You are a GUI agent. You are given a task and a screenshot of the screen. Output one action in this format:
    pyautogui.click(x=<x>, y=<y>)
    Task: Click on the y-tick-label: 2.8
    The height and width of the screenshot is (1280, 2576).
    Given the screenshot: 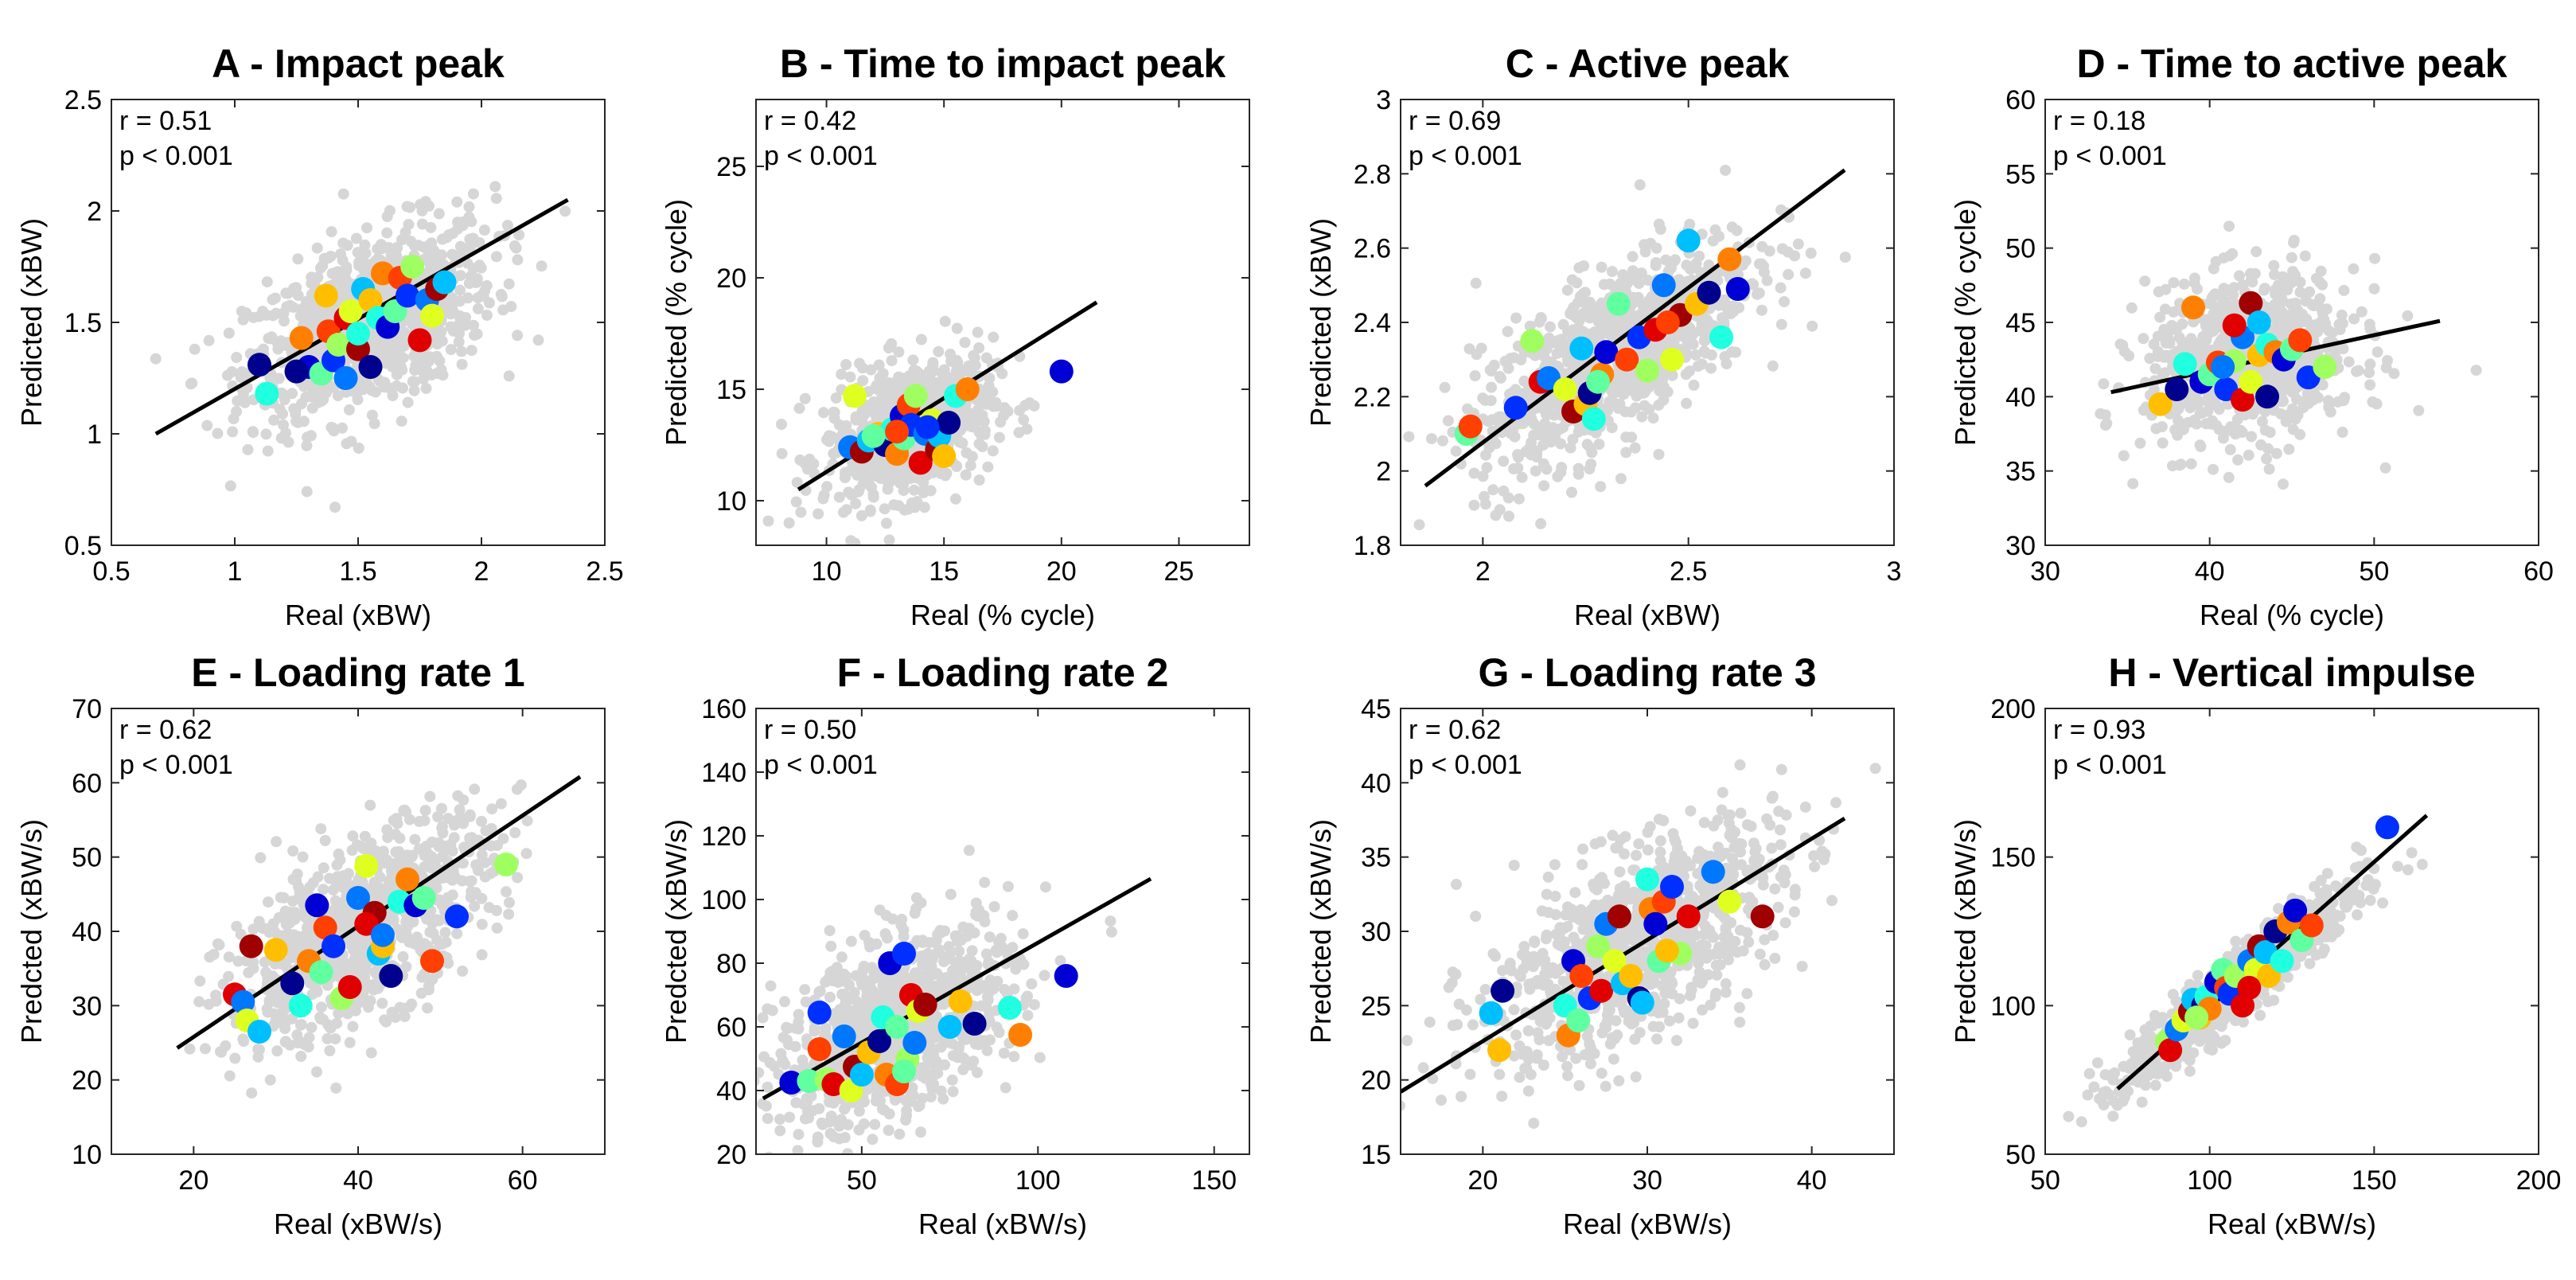 What is the action you would take?
    pyautogui.click(x=1372, y=174)
    